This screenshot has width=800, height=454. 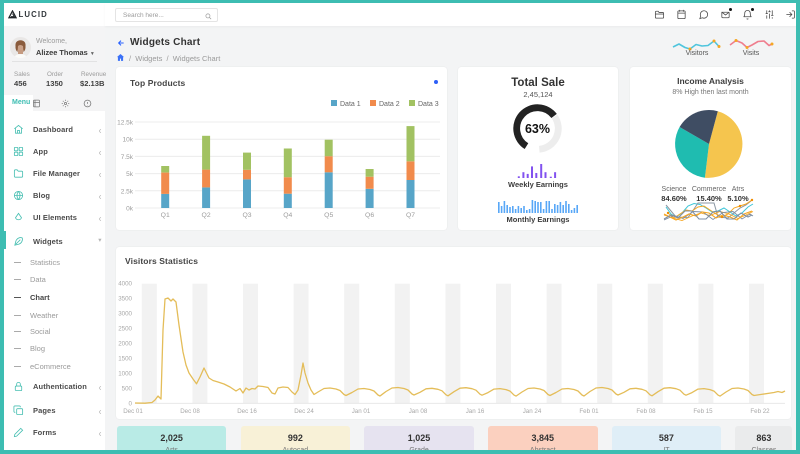 I want to click on svg-text: 7.5k, so click(x=127, y=157).